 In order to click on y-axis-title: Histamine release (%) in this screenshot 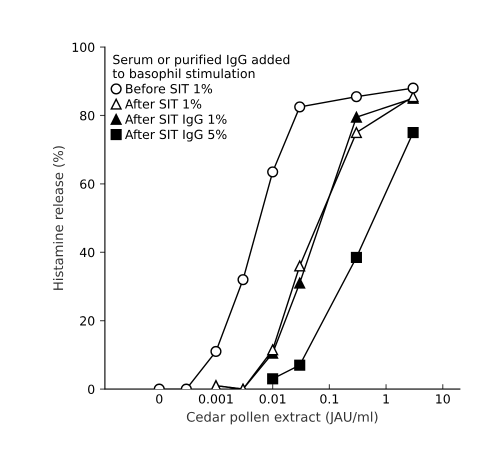, I will do `click(58, 218)`.